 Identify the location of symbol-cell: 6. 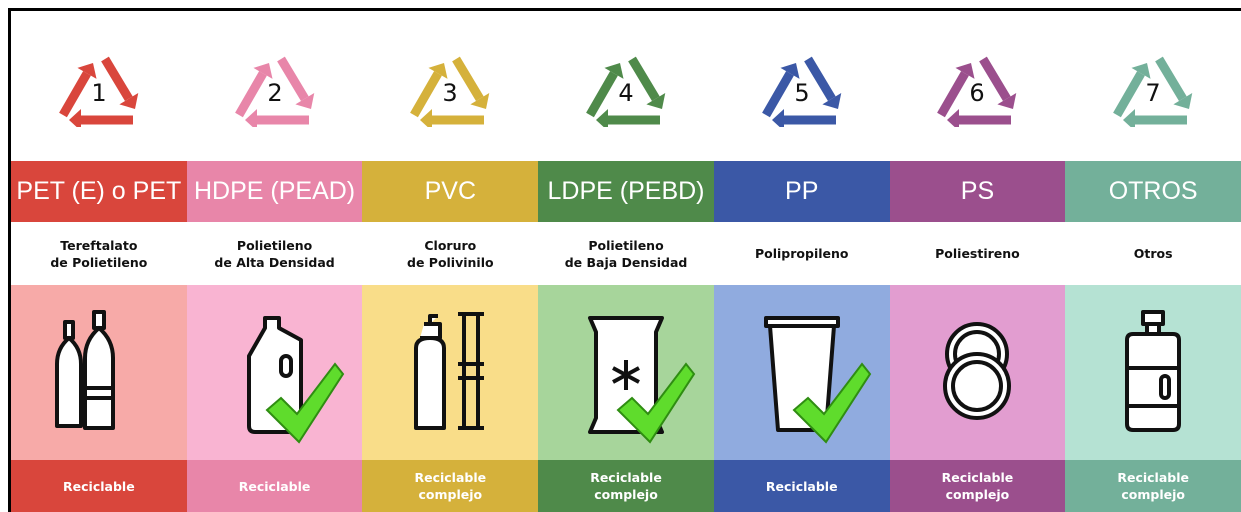
(978, 86).